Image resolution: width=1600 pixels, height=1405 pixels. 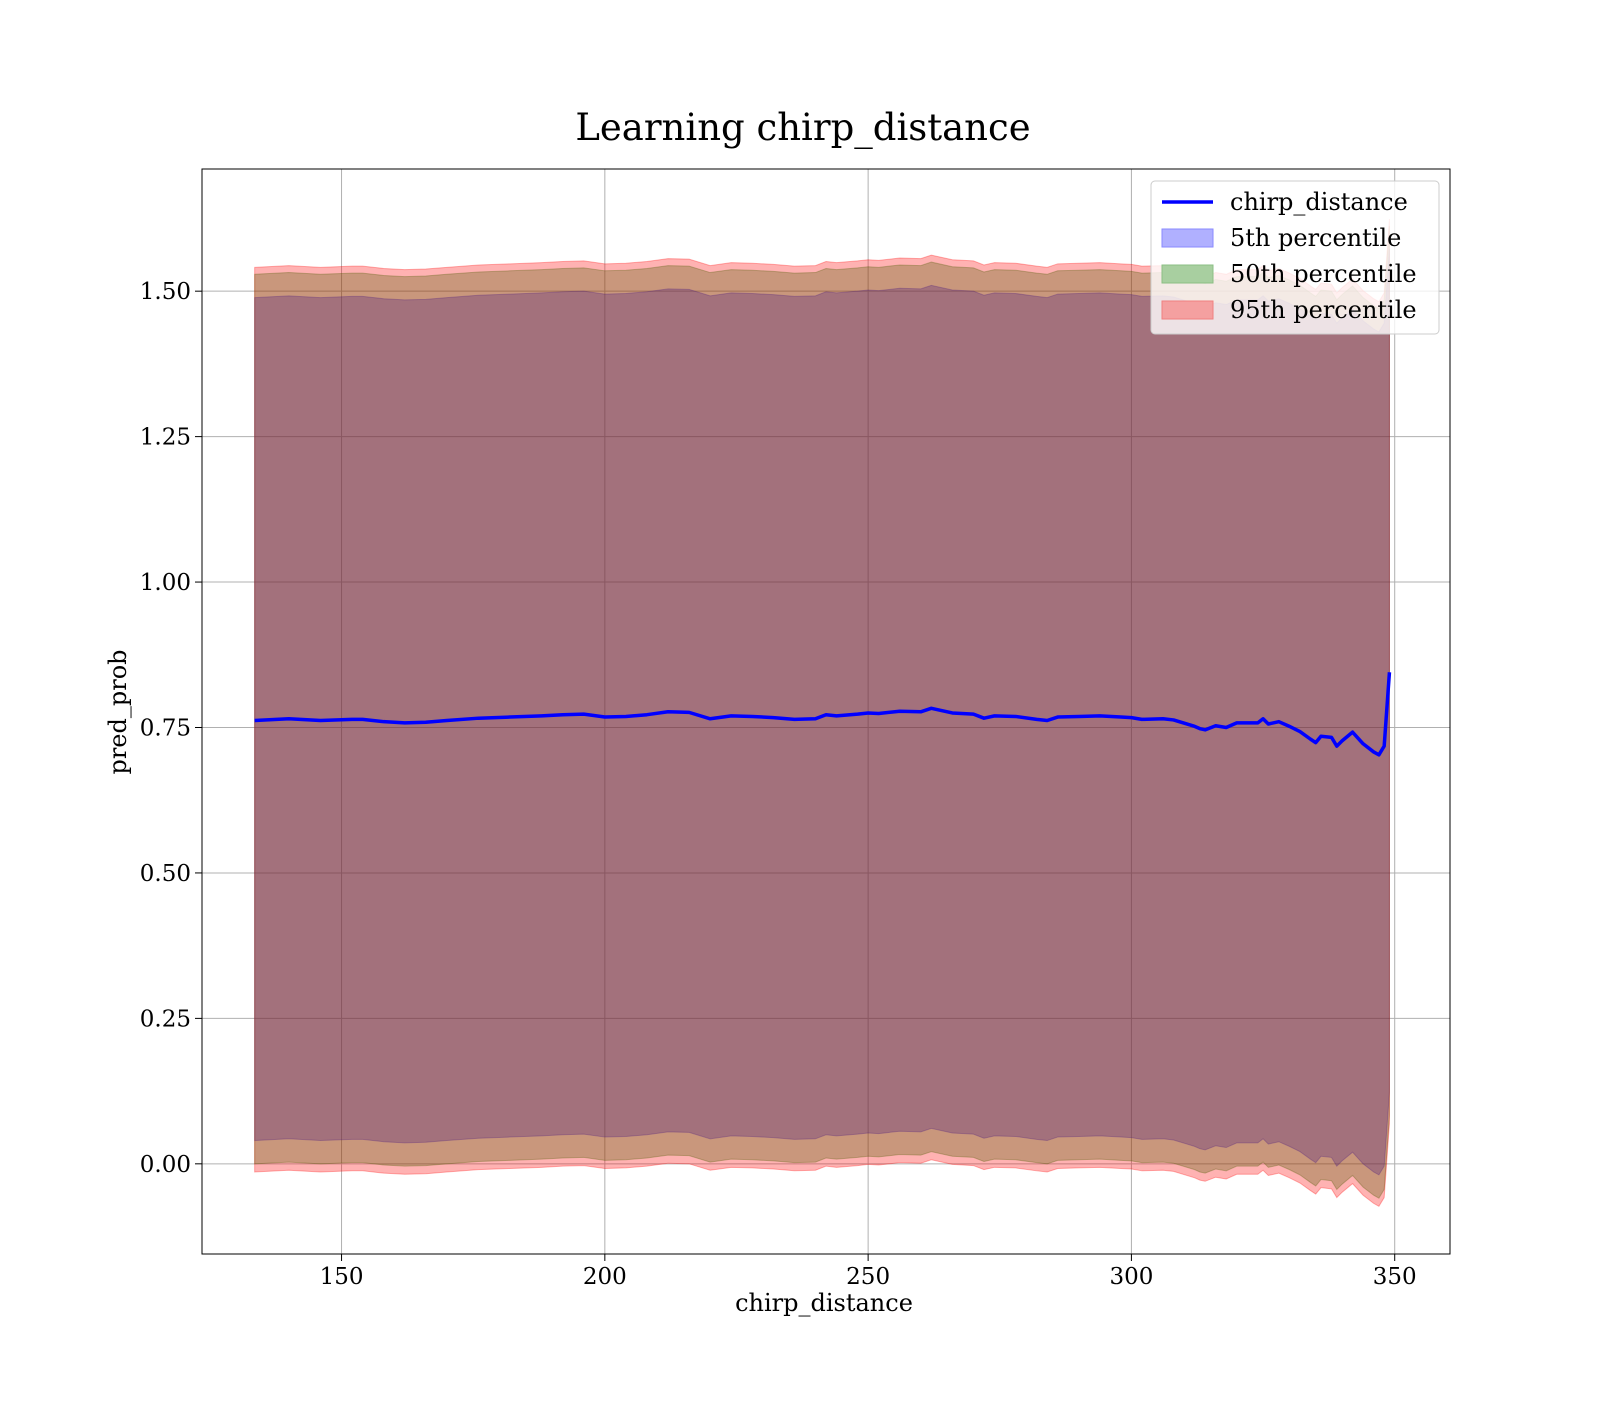 I want to click on y-tick-label: 1.50, so click(x=165, y=292).